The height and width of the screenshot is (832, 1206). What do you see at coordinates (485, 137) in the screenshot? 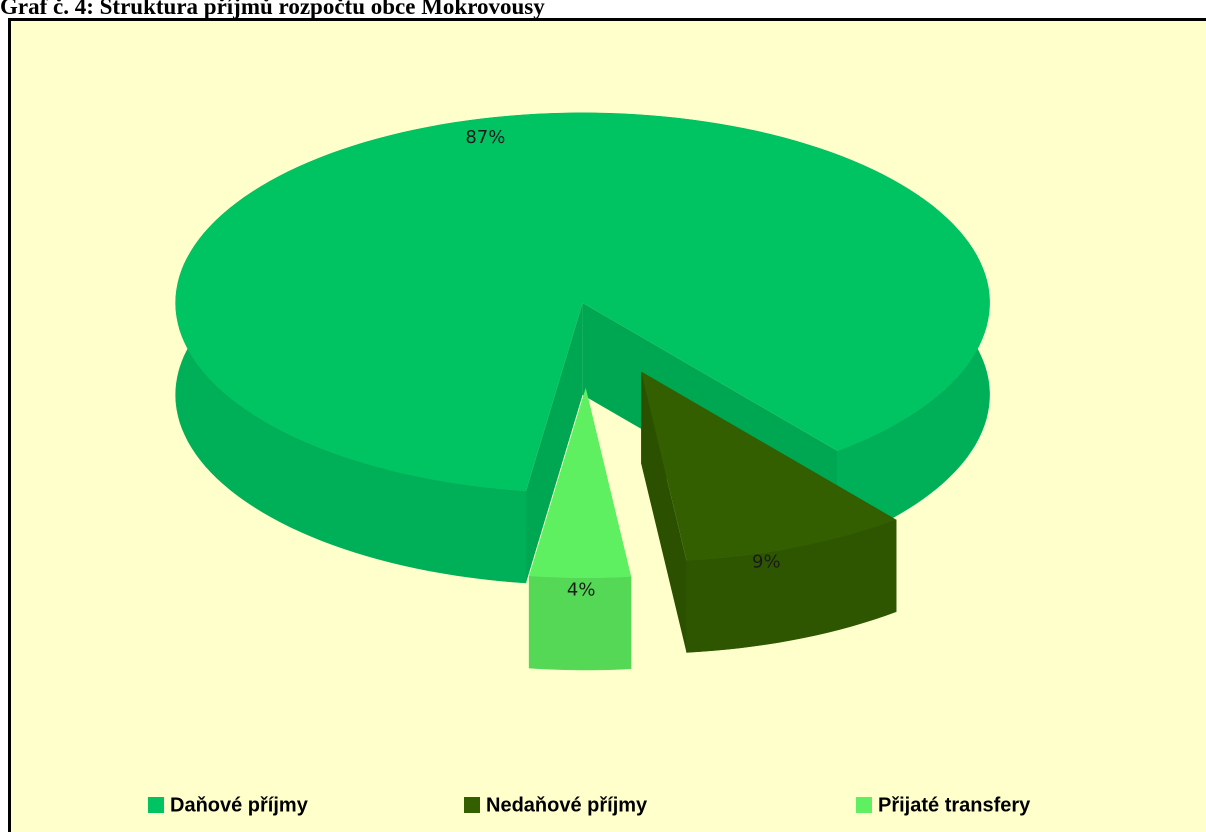
I see `data-label: 87%` at bounding box center [485, 137].